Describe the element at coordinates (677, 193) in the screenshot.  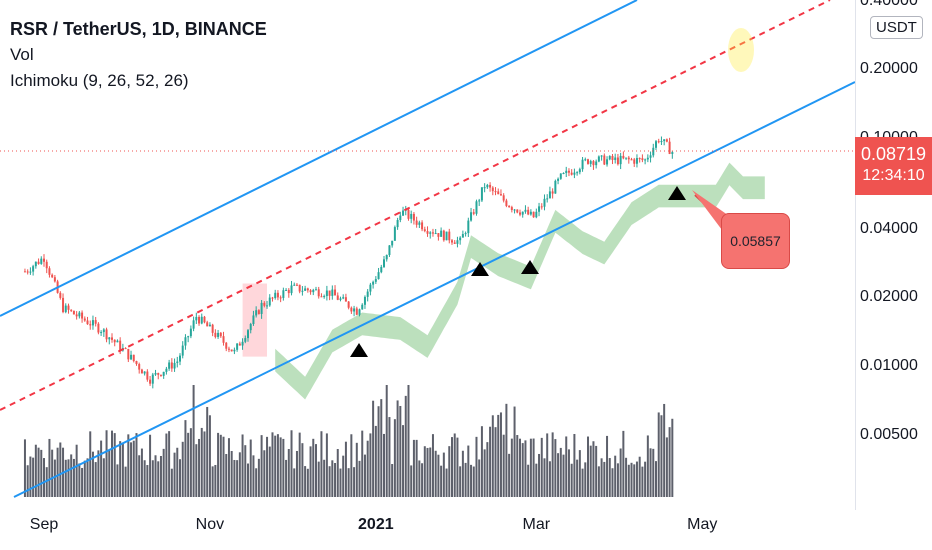
I see `low-marker-triangle` at that location.